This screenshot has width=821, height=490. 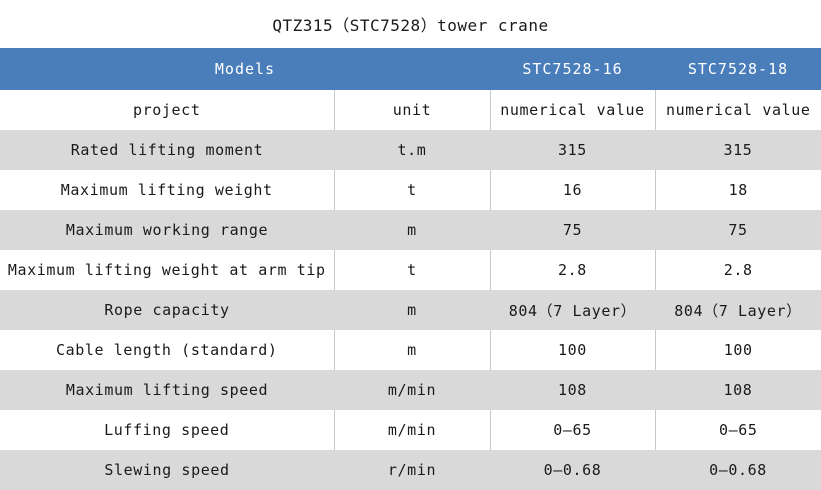 What do you see at coordinates (167, 470) in the screenshot?
I see `row-project: Slewing speed` at bounding box center [167, 470].